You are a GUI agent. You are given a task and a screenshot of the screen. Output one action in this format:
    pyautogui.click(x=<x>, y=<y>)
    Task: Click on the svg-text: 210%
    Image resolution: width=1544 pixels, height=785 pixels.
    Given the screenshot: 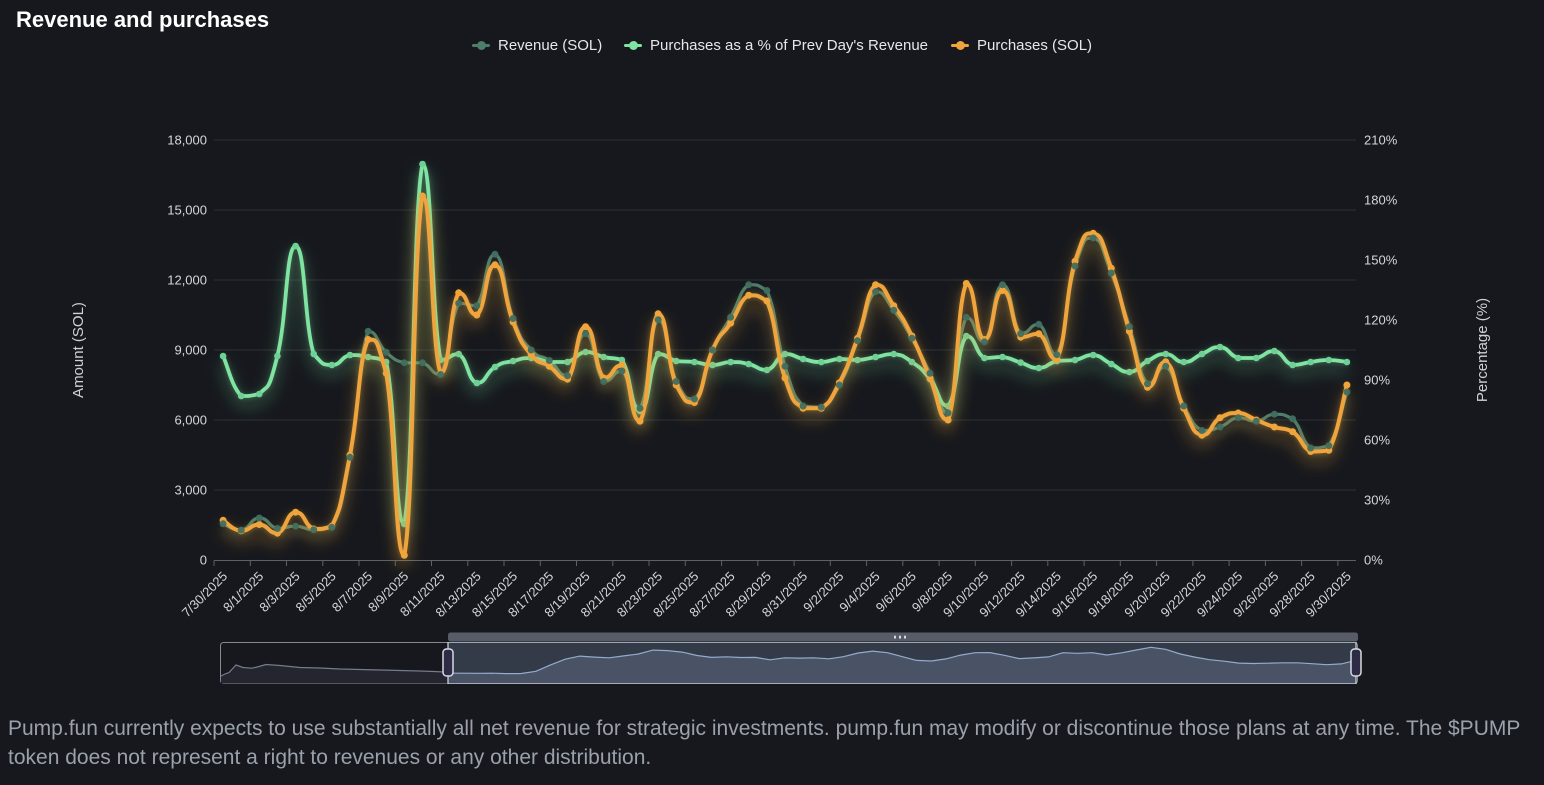 What is the action you would take?
    pyautogui.click(x=1381, y=140)
    